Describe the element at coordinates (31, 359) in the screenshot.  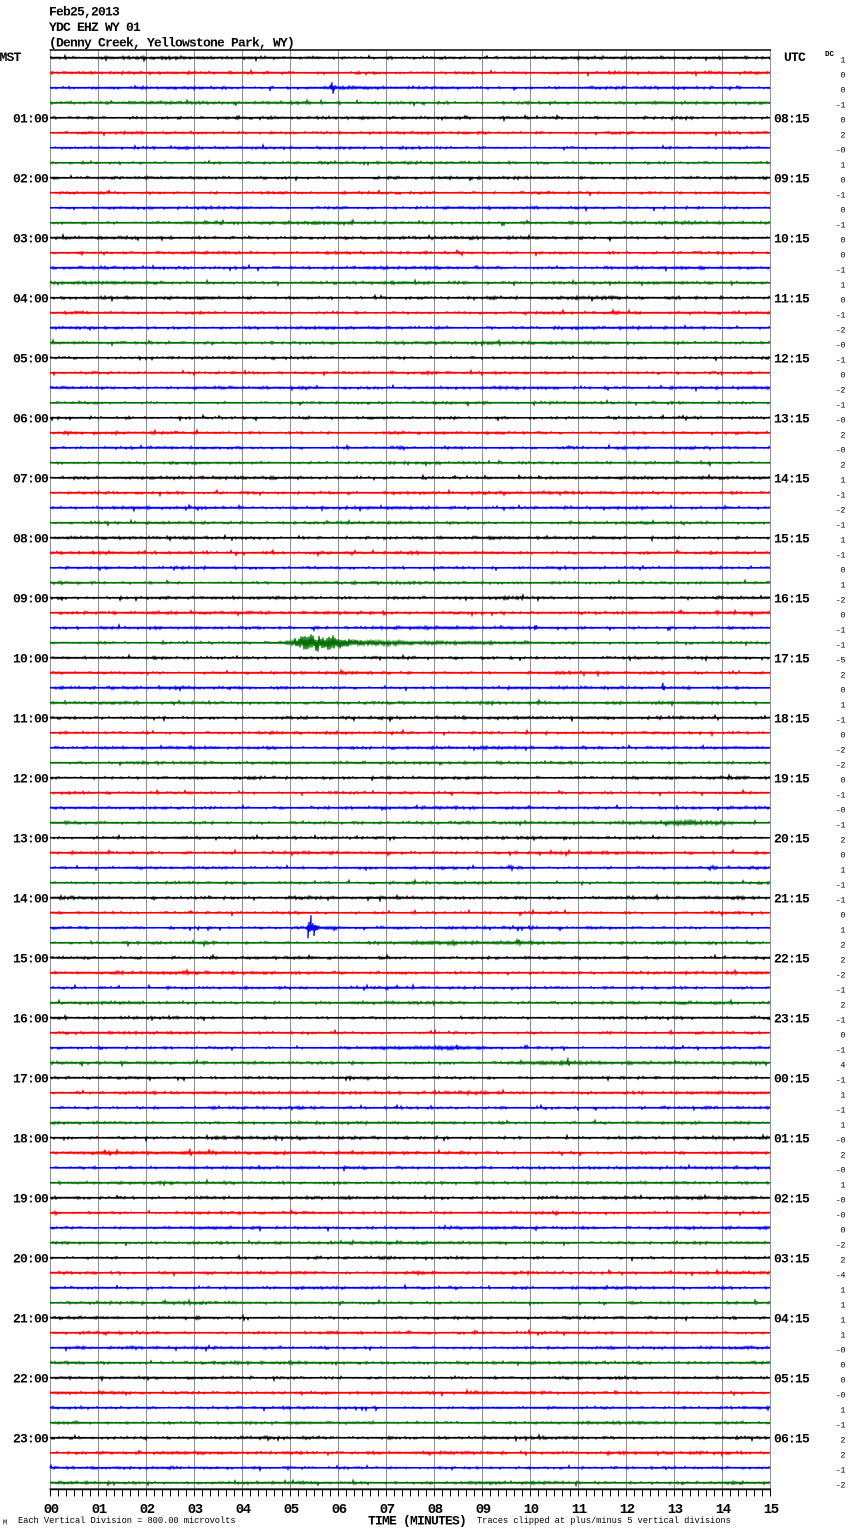
I see `svg-text: 05:00` at that location.